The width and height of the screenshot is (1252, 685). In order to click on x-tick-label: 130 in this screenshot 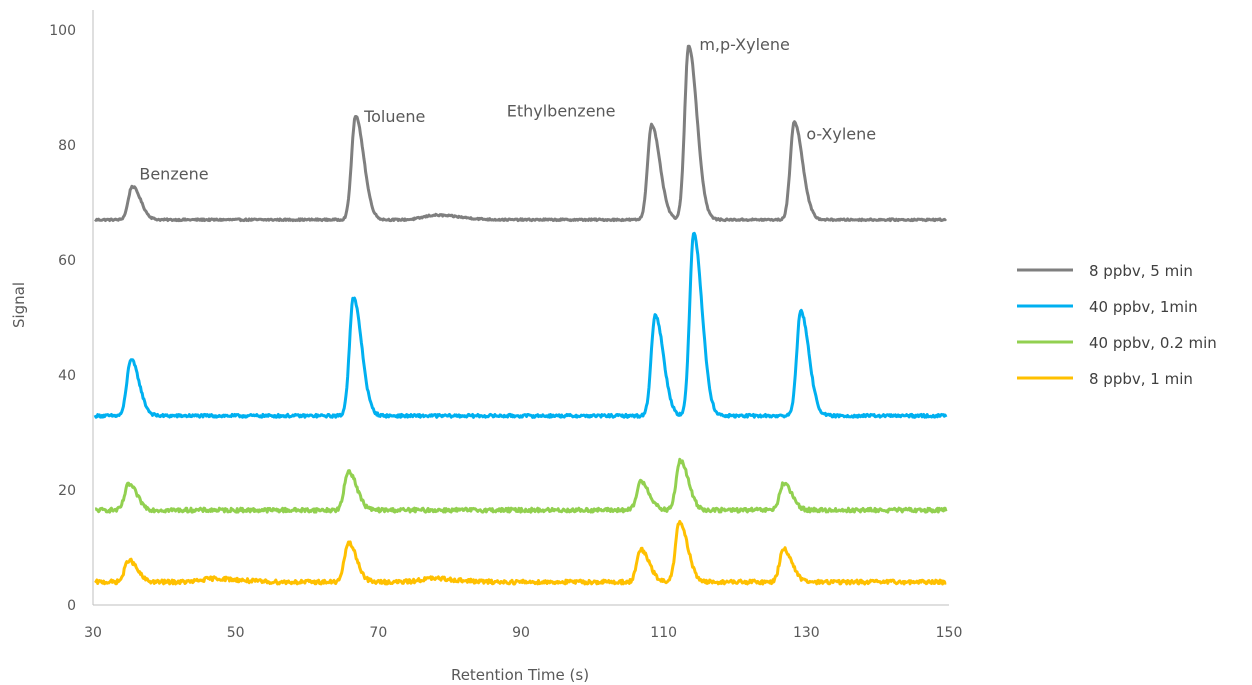, I will do `click(806, 633)`.